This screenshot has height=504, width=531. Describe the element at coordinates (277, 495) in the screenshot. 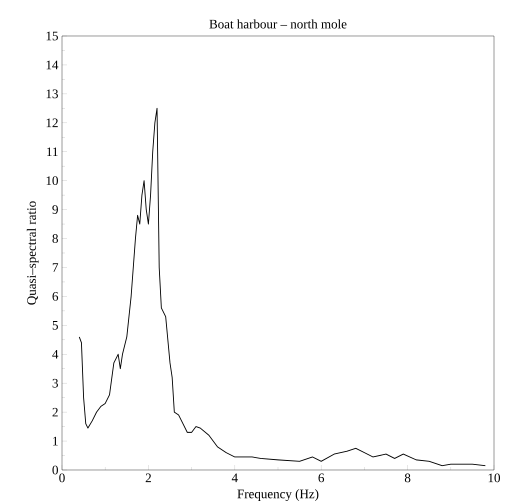

I see `x-axis-title: Frequency (Hz)` at that location.